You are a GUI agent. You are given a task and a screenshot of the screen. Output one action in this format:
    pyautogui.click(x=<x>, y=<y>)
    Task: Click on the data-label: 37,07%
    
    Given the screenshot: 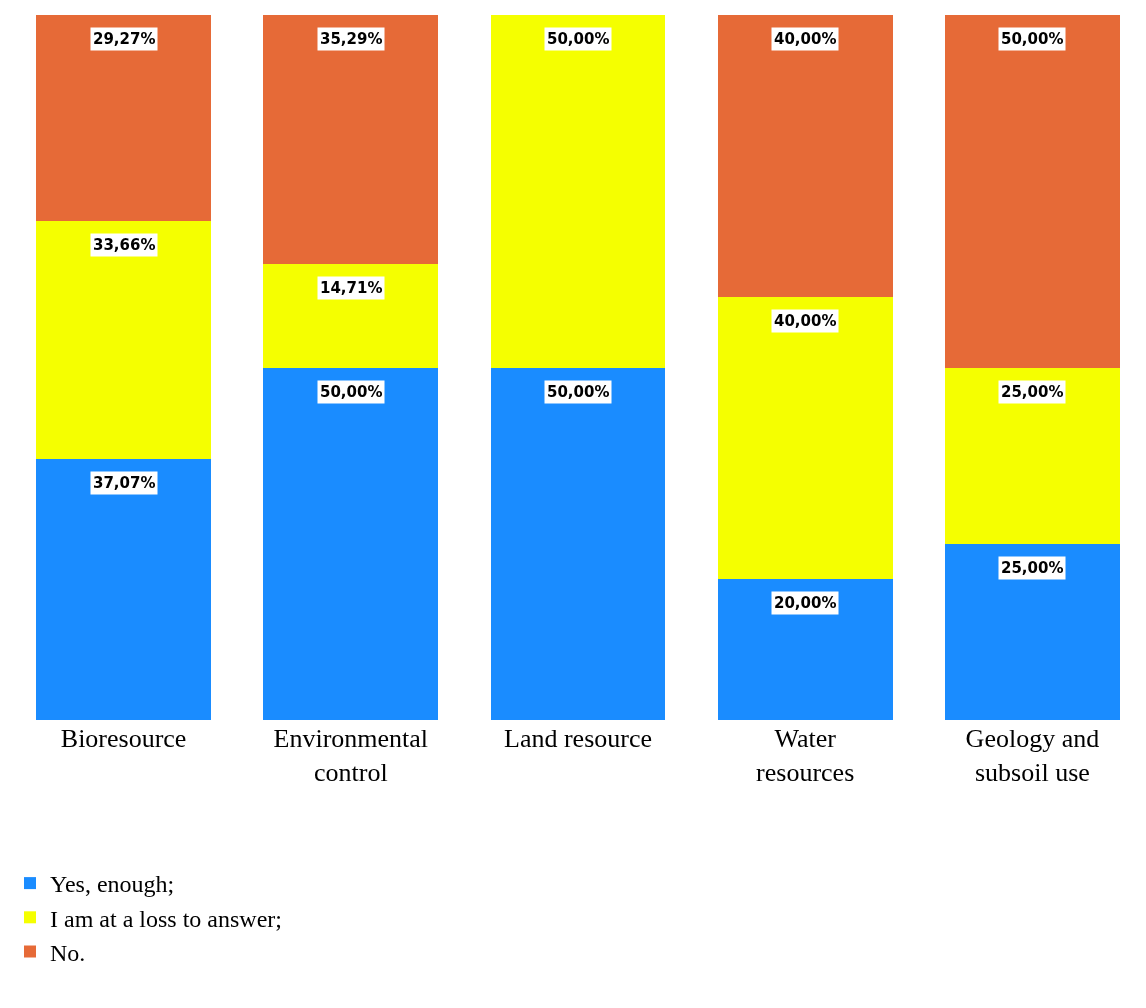 What is the action you would take?
    pyautogui.click(x=124, y=483)
    